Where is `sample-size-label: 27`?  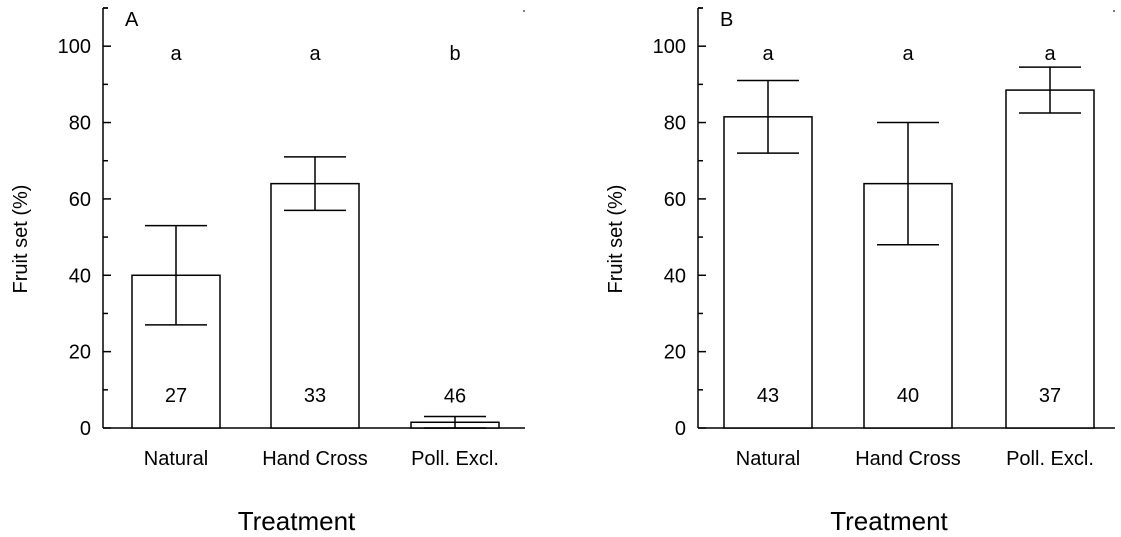
sample-size-label: 27 is located at coordinates (176, 396).